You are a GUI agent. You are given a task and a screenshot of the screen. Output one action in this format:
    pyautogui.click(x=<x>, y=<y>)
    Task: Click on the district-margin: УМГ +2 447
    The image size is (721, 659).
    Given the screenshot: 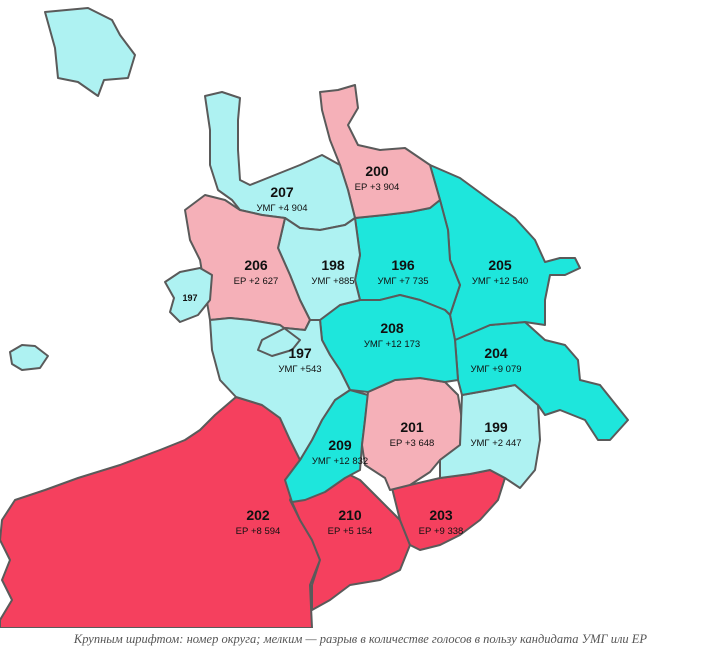 What is the action you would take?
    pyautogui.click(x=495, y=443)
    